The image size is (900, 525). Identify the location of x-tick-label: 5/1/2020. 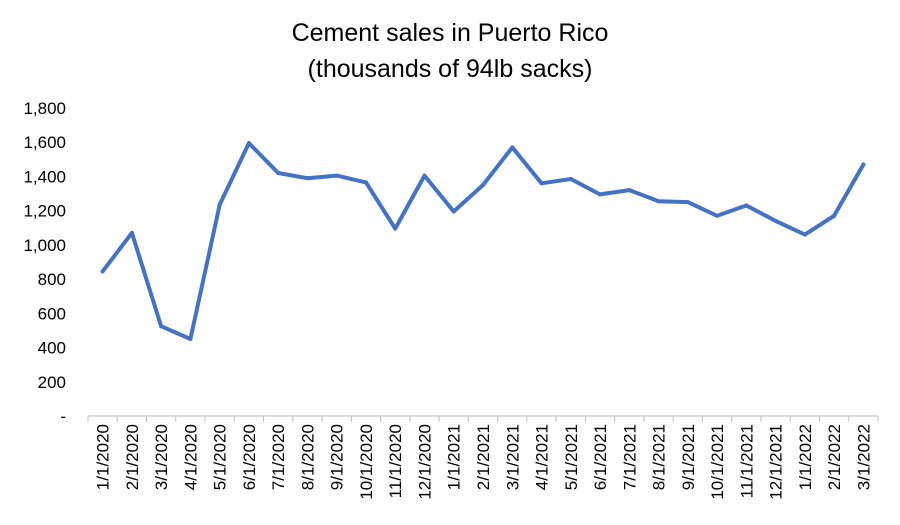
(220, 457).